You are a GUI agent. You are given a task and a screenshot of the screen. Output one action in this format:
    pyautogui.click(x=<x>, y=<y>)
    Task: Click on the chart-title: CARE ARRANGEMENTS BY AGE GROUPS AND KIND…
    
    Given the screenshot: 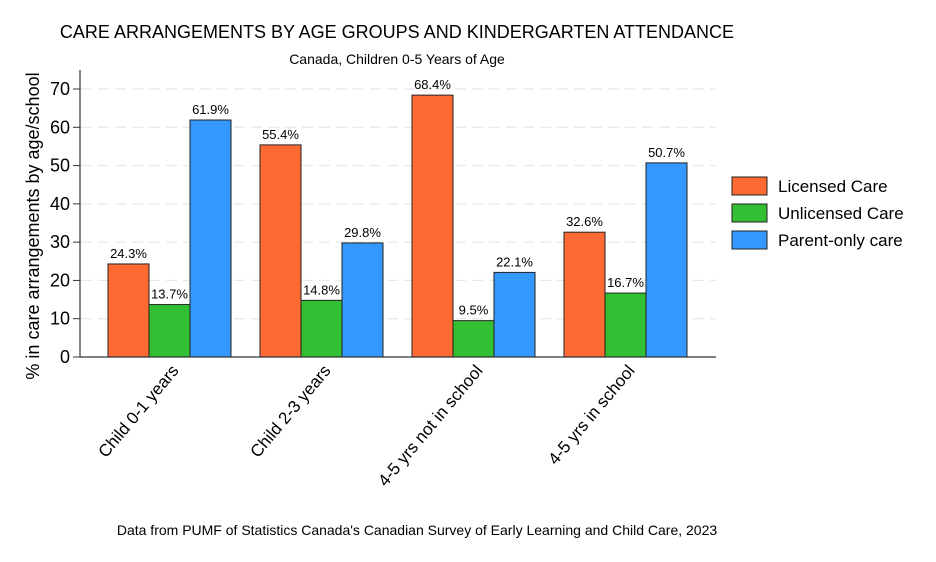 What is the action you would take?
    pyautogui.click(x=397, y=32)
    